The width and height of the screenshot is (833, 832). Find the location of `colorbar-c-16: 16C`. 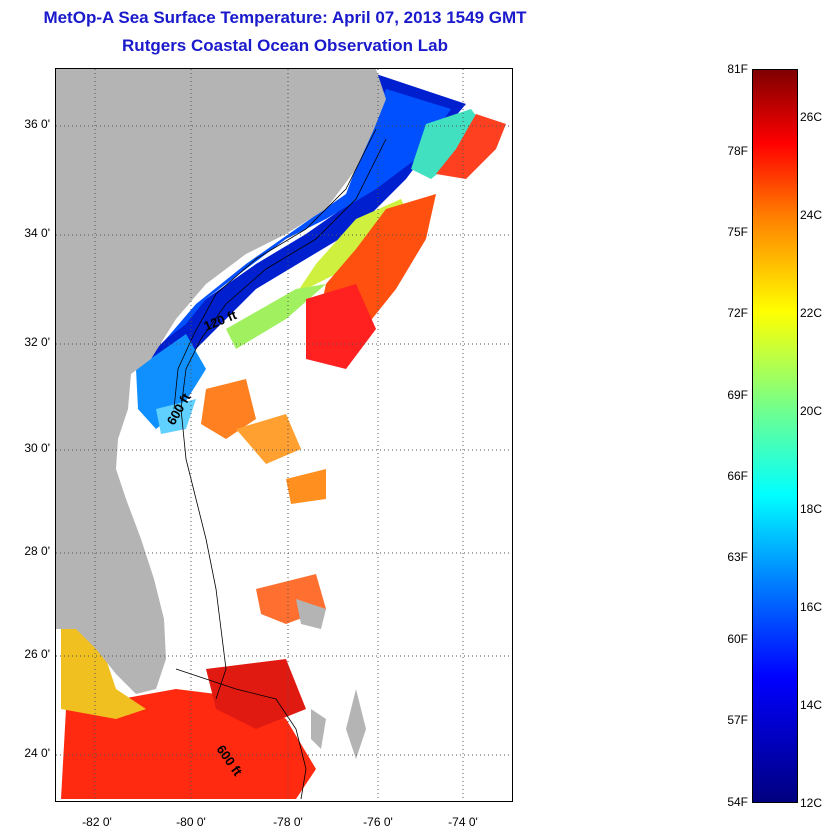

colorbar-c-16: 16C is located at coordinates (811, 607).